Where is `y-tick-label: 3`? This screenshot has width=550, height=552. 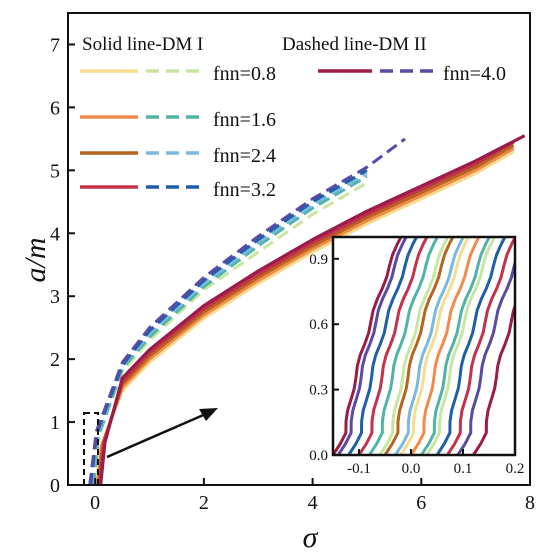 y-tick-label: 3 is located at coordinates (55, 297).